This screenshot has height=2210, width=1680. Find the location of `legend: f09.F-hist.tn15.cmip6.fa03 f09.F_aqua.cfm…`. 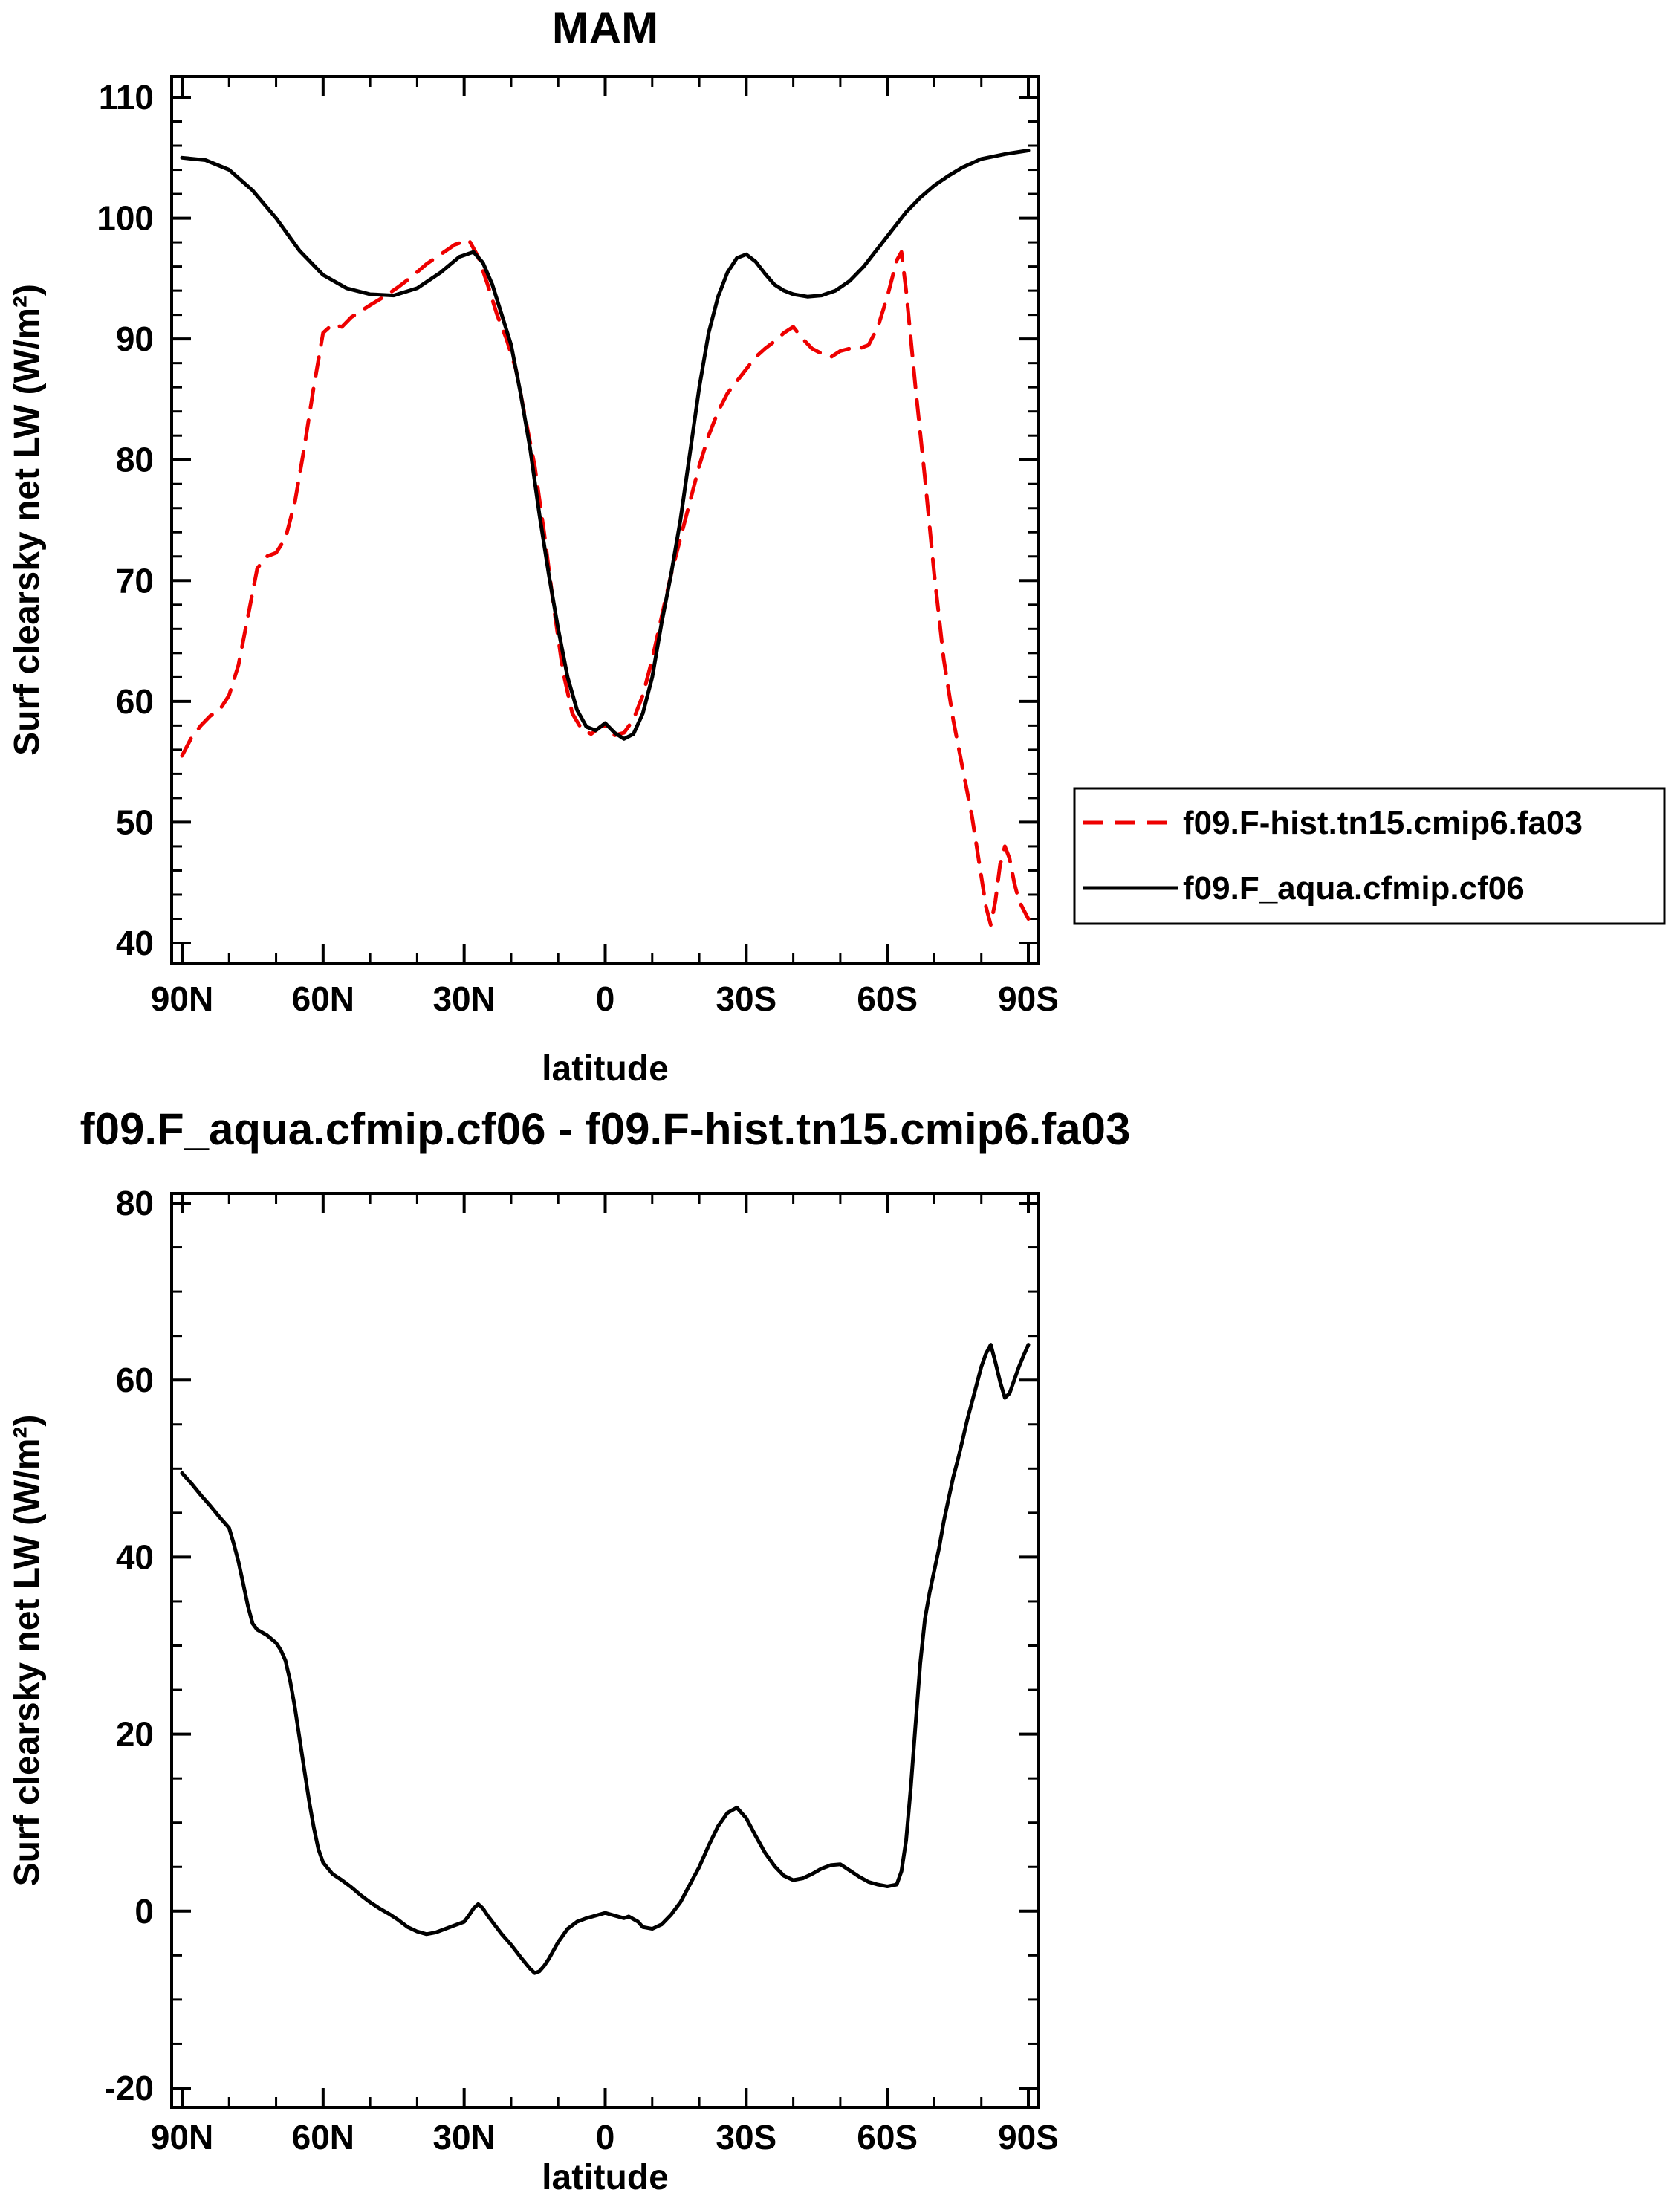

legend: f09.F-hist.tn15.cmip6.fa03 f09.F_aqua.cfm… is located at coordinates (1370, 856).